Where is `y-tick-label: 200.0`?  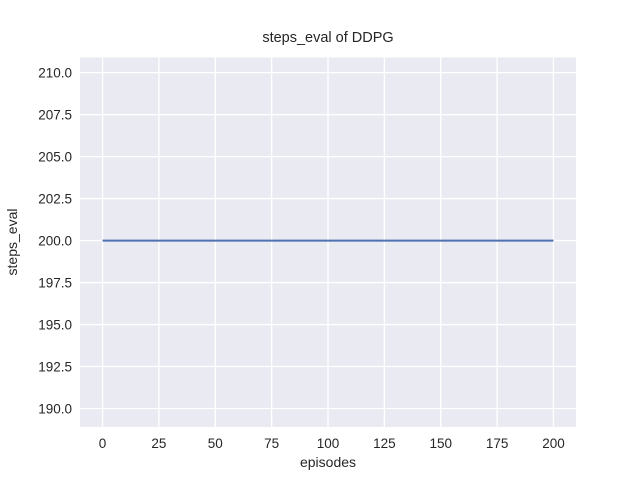
y-tick-label: 200.0 is located at coordinates (55, 241).